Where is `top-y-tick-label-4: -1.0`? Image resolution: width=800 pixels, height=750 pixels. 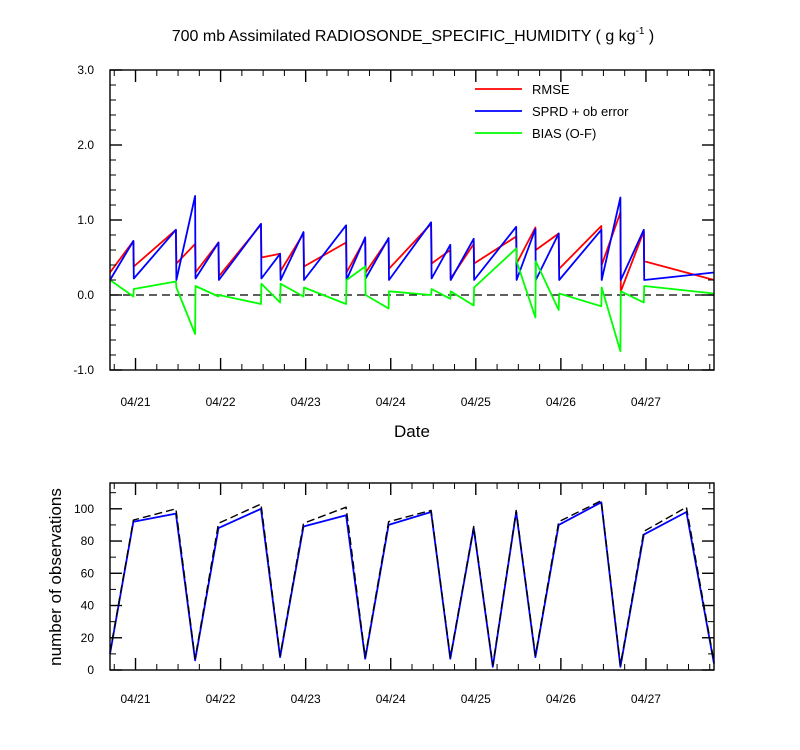
top-y-tick-label-4: -1.0 is located at coordinates (83, 370).